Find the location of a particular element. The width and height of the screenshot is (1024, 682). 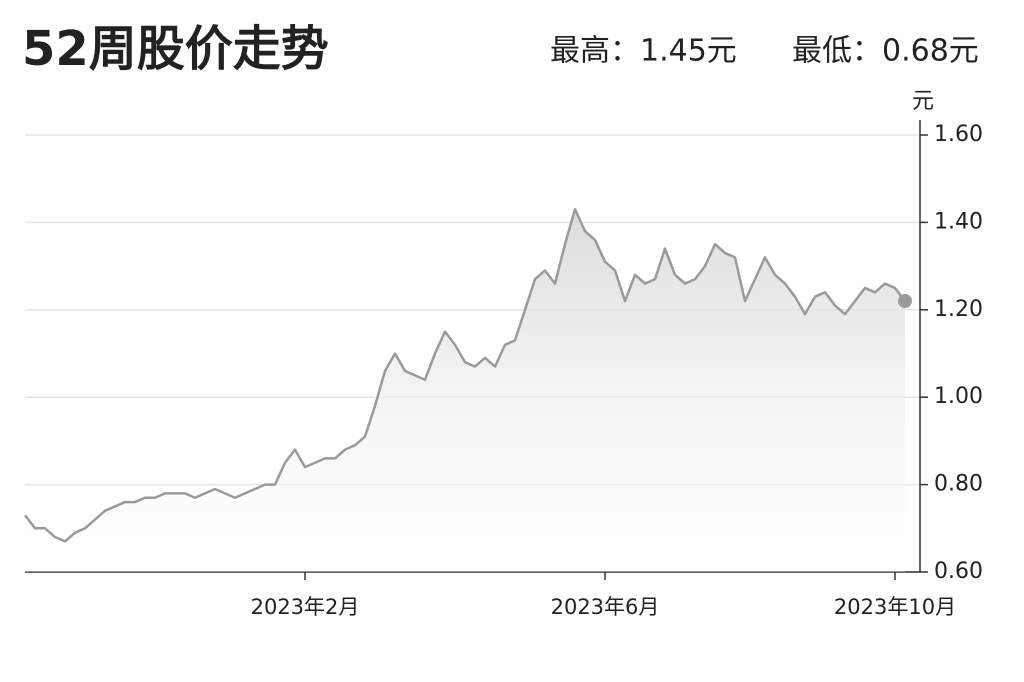

y-tick-label: 0.60 is located at coordinates (958, 571).